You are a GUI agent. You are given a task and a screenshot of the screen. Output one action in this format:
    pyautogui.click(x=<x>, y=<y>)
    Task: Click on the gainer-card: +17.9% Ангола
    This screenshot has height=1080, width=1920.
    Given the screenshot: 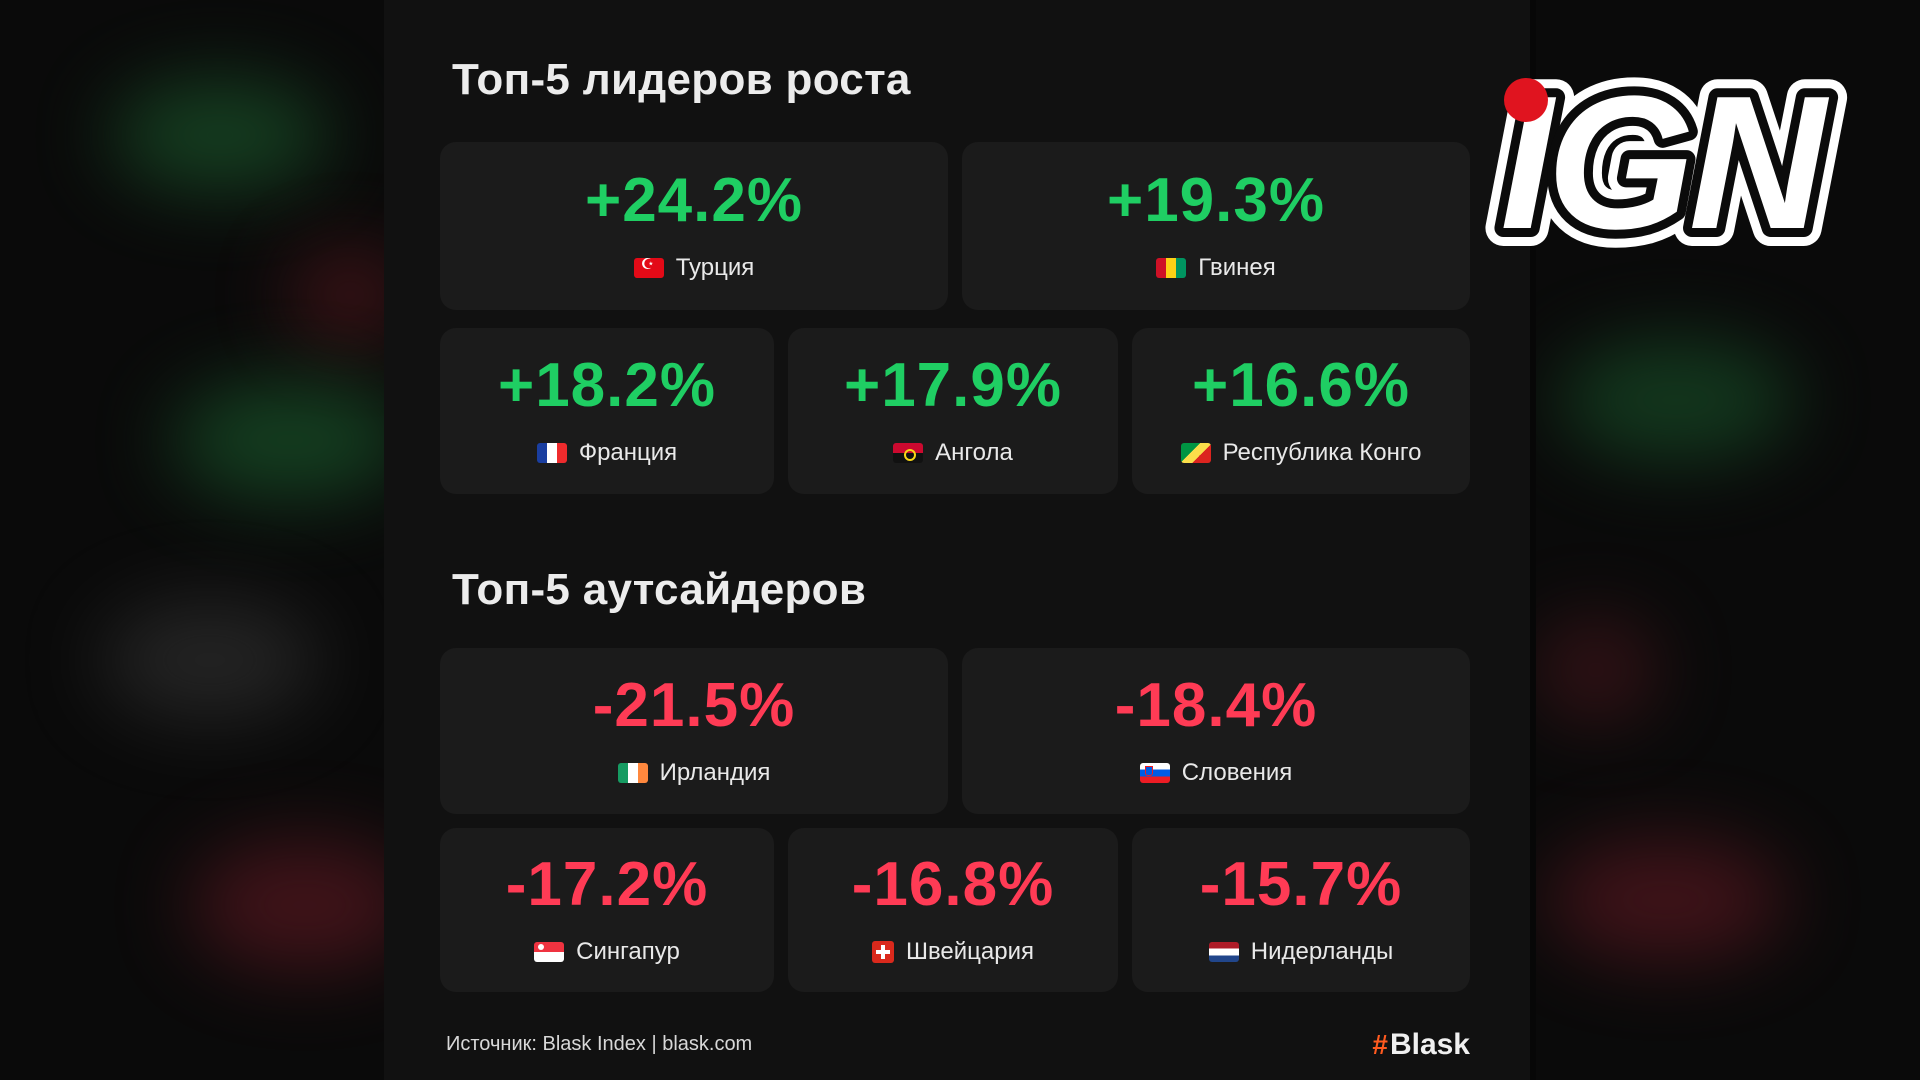 What is the action you would take?
    pyautogui.click(x=953, y=411)
    